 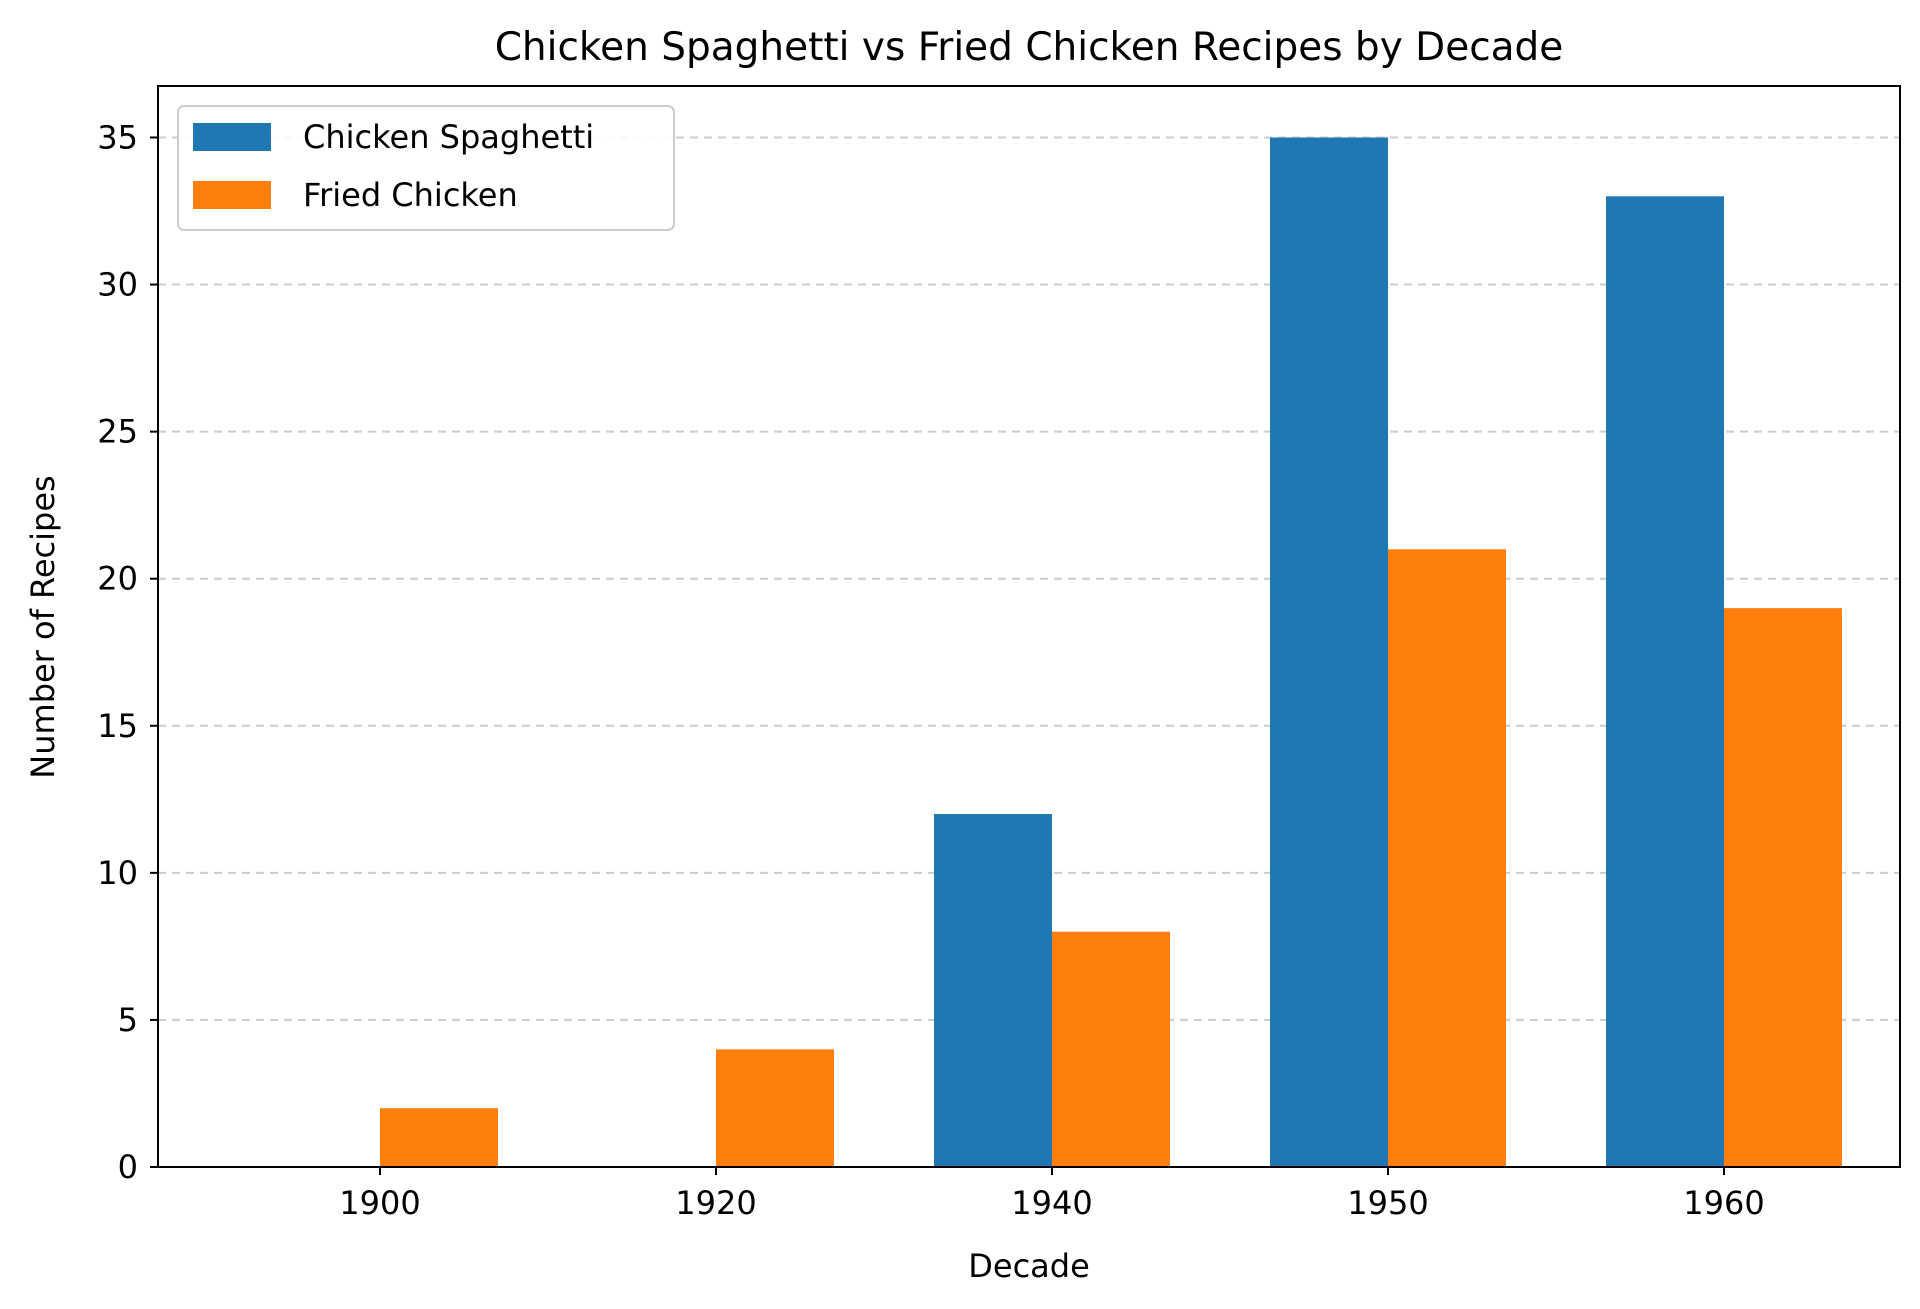 I want to click on bar-fried-chicken-1960, so click(x=1783, y=887).